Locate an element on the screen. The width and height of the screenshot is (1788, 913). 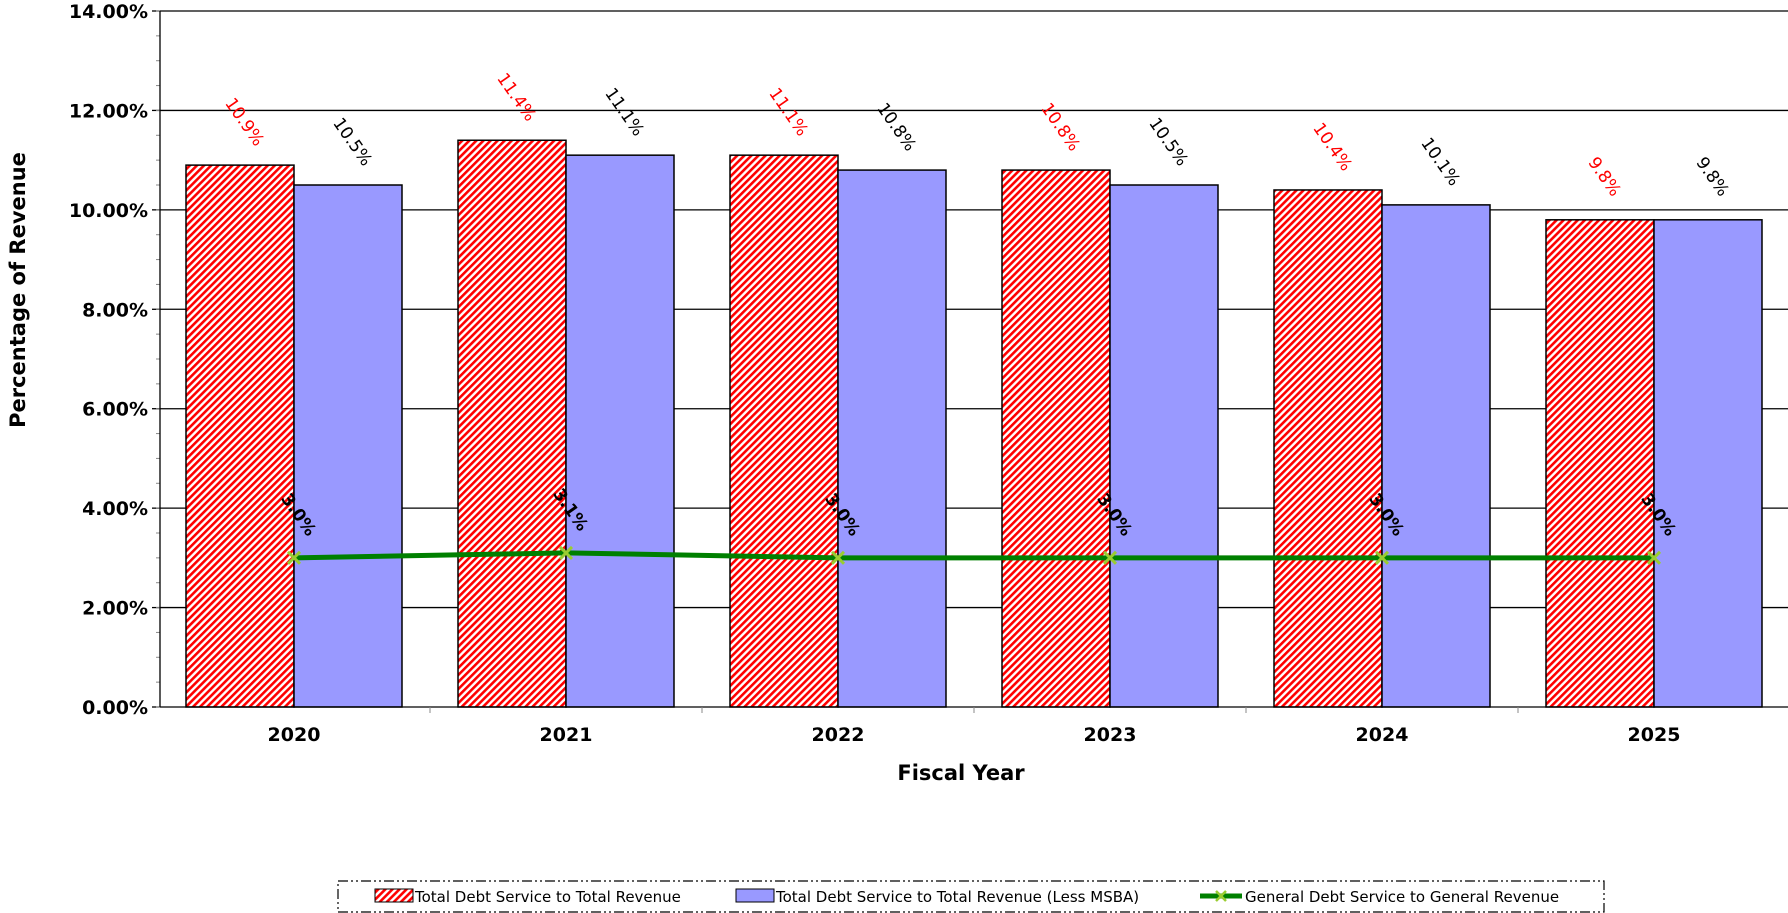
x-tick-label: 2020 is located at coordinates (294, 735).